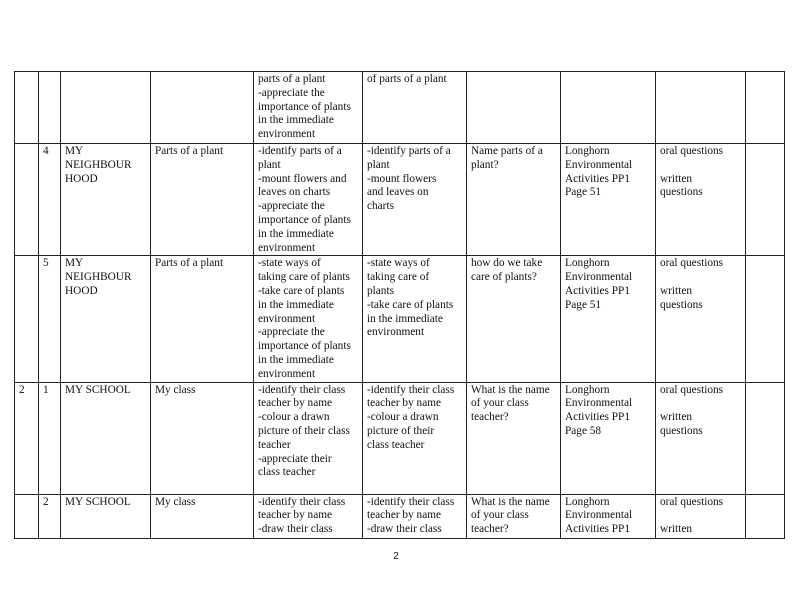  Describe the element at coordinates (407, 79) in the screenshot. I see `cell-line: of parts of a plant` at that location.